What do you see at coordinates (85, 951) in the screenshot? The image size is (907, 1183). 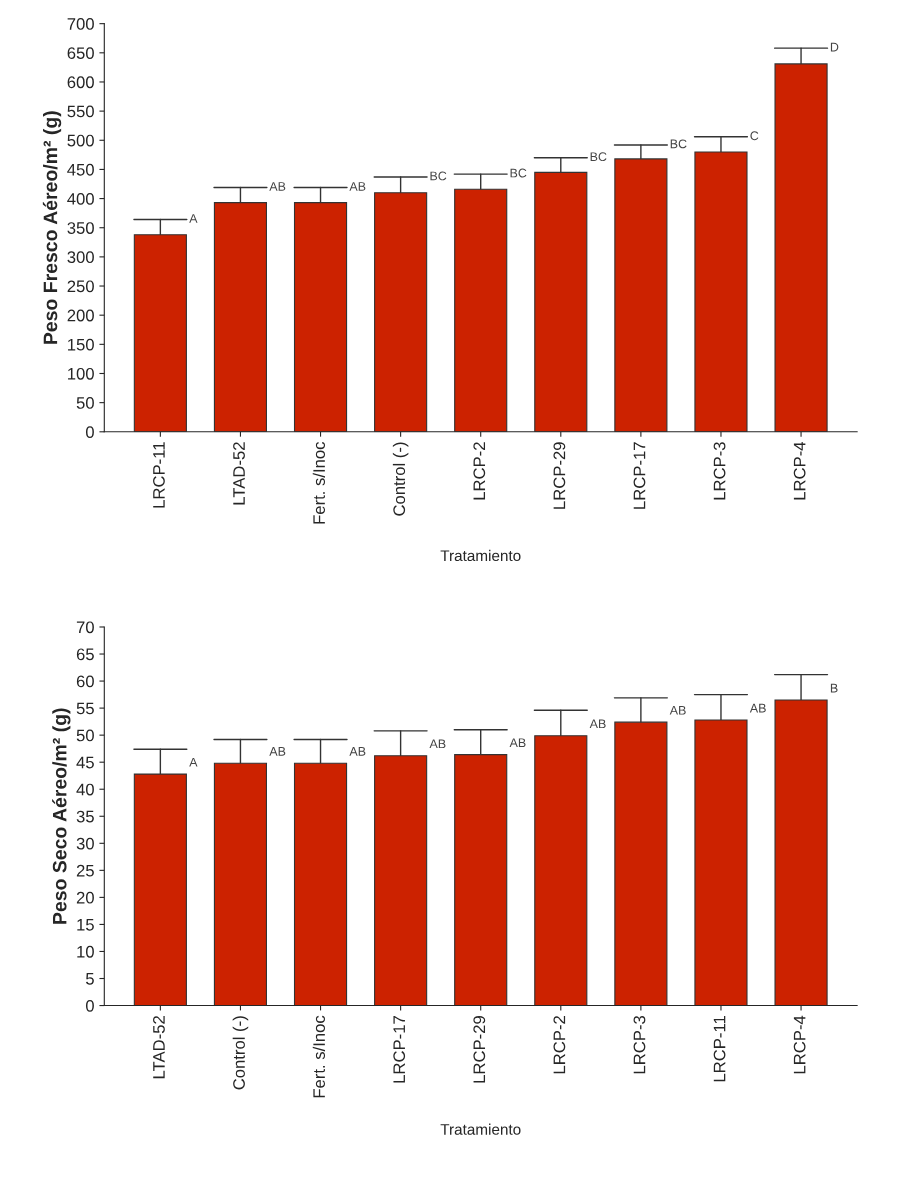 I see `y-tick-label: 10` at bounding box center [85, 951].